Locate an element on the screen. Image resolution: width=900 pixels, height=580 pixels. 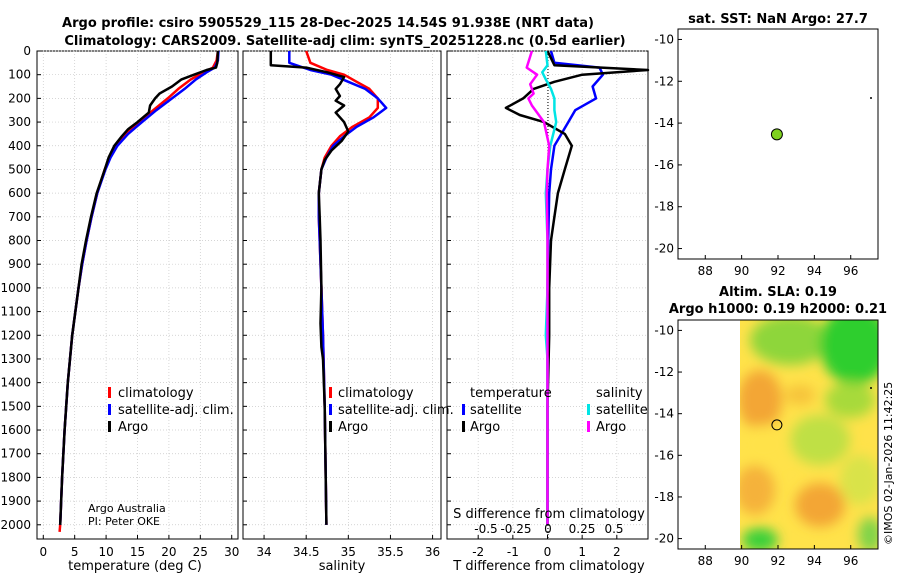
x-tick-label: 35 is located at coordinates (348, 552).